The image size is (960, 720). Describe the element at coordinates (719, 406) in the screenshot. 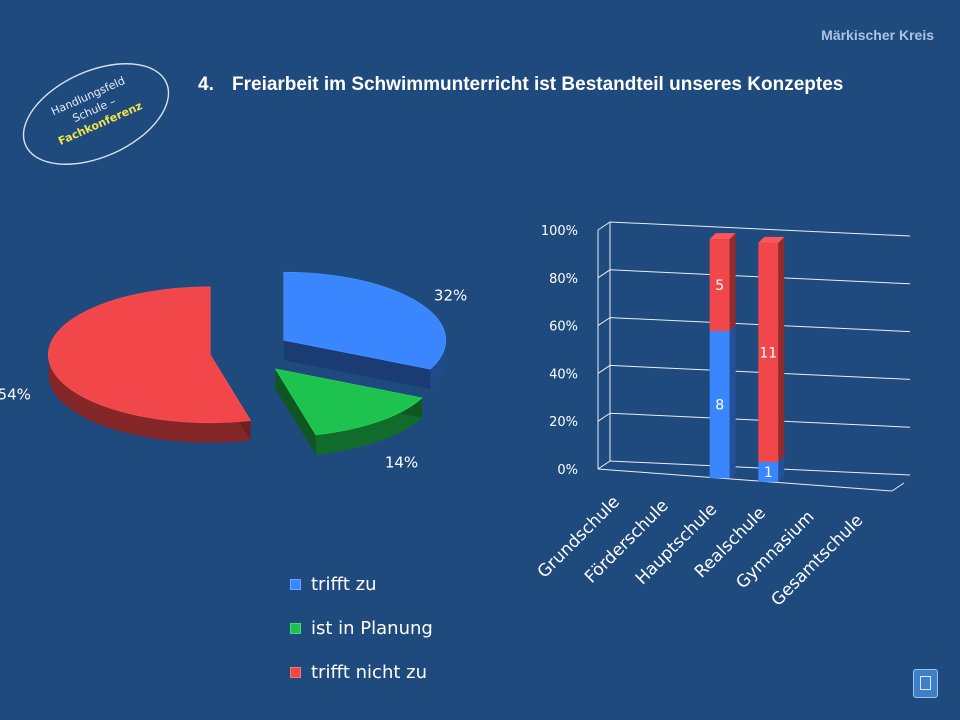

I see `data-label-hauptschule-trifft-zu: 8` at that location.